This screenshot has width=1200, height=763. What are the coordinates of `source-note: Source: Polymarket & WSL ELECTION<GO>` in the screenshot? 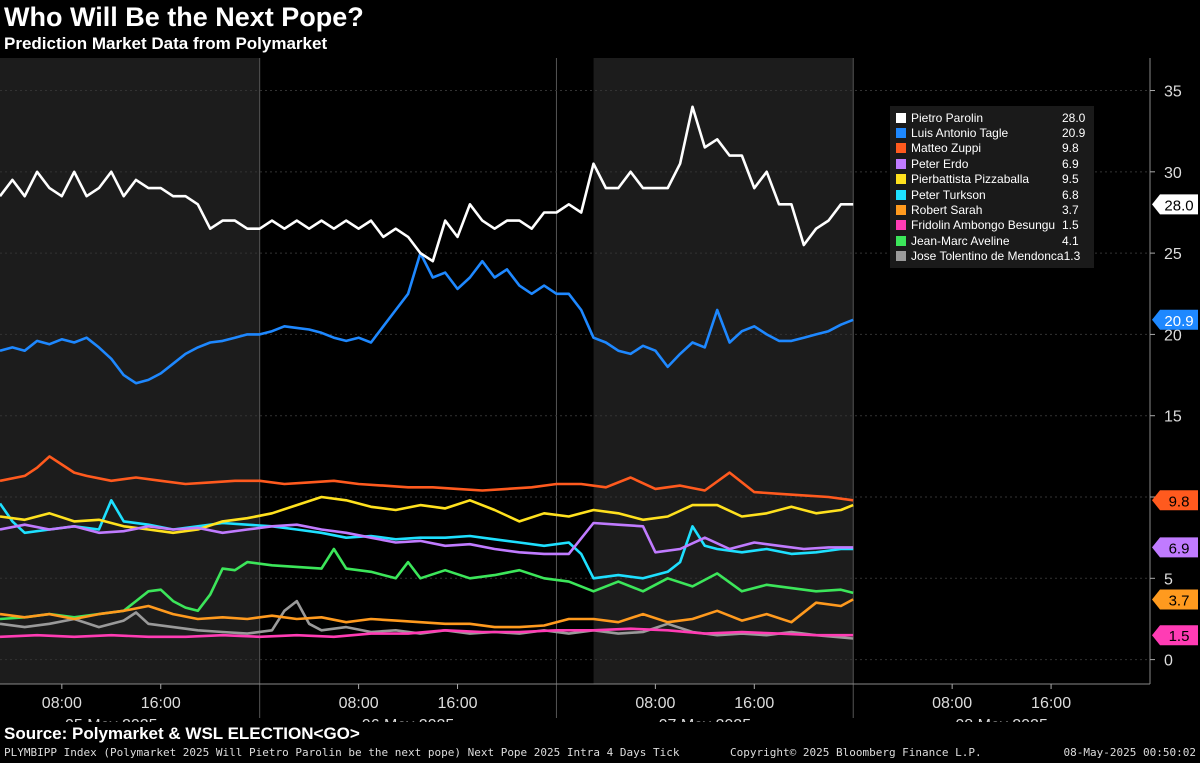 It's located at (182, 733).